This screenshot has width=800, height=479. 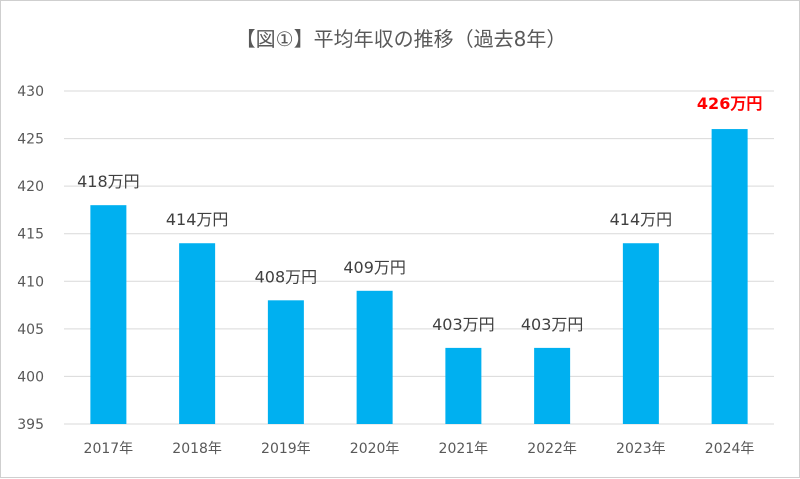 What do you see at coordinates (464, 449) in the screenshot?
I see `x-tick-label: 2021年` at bounding box center [464, 449].